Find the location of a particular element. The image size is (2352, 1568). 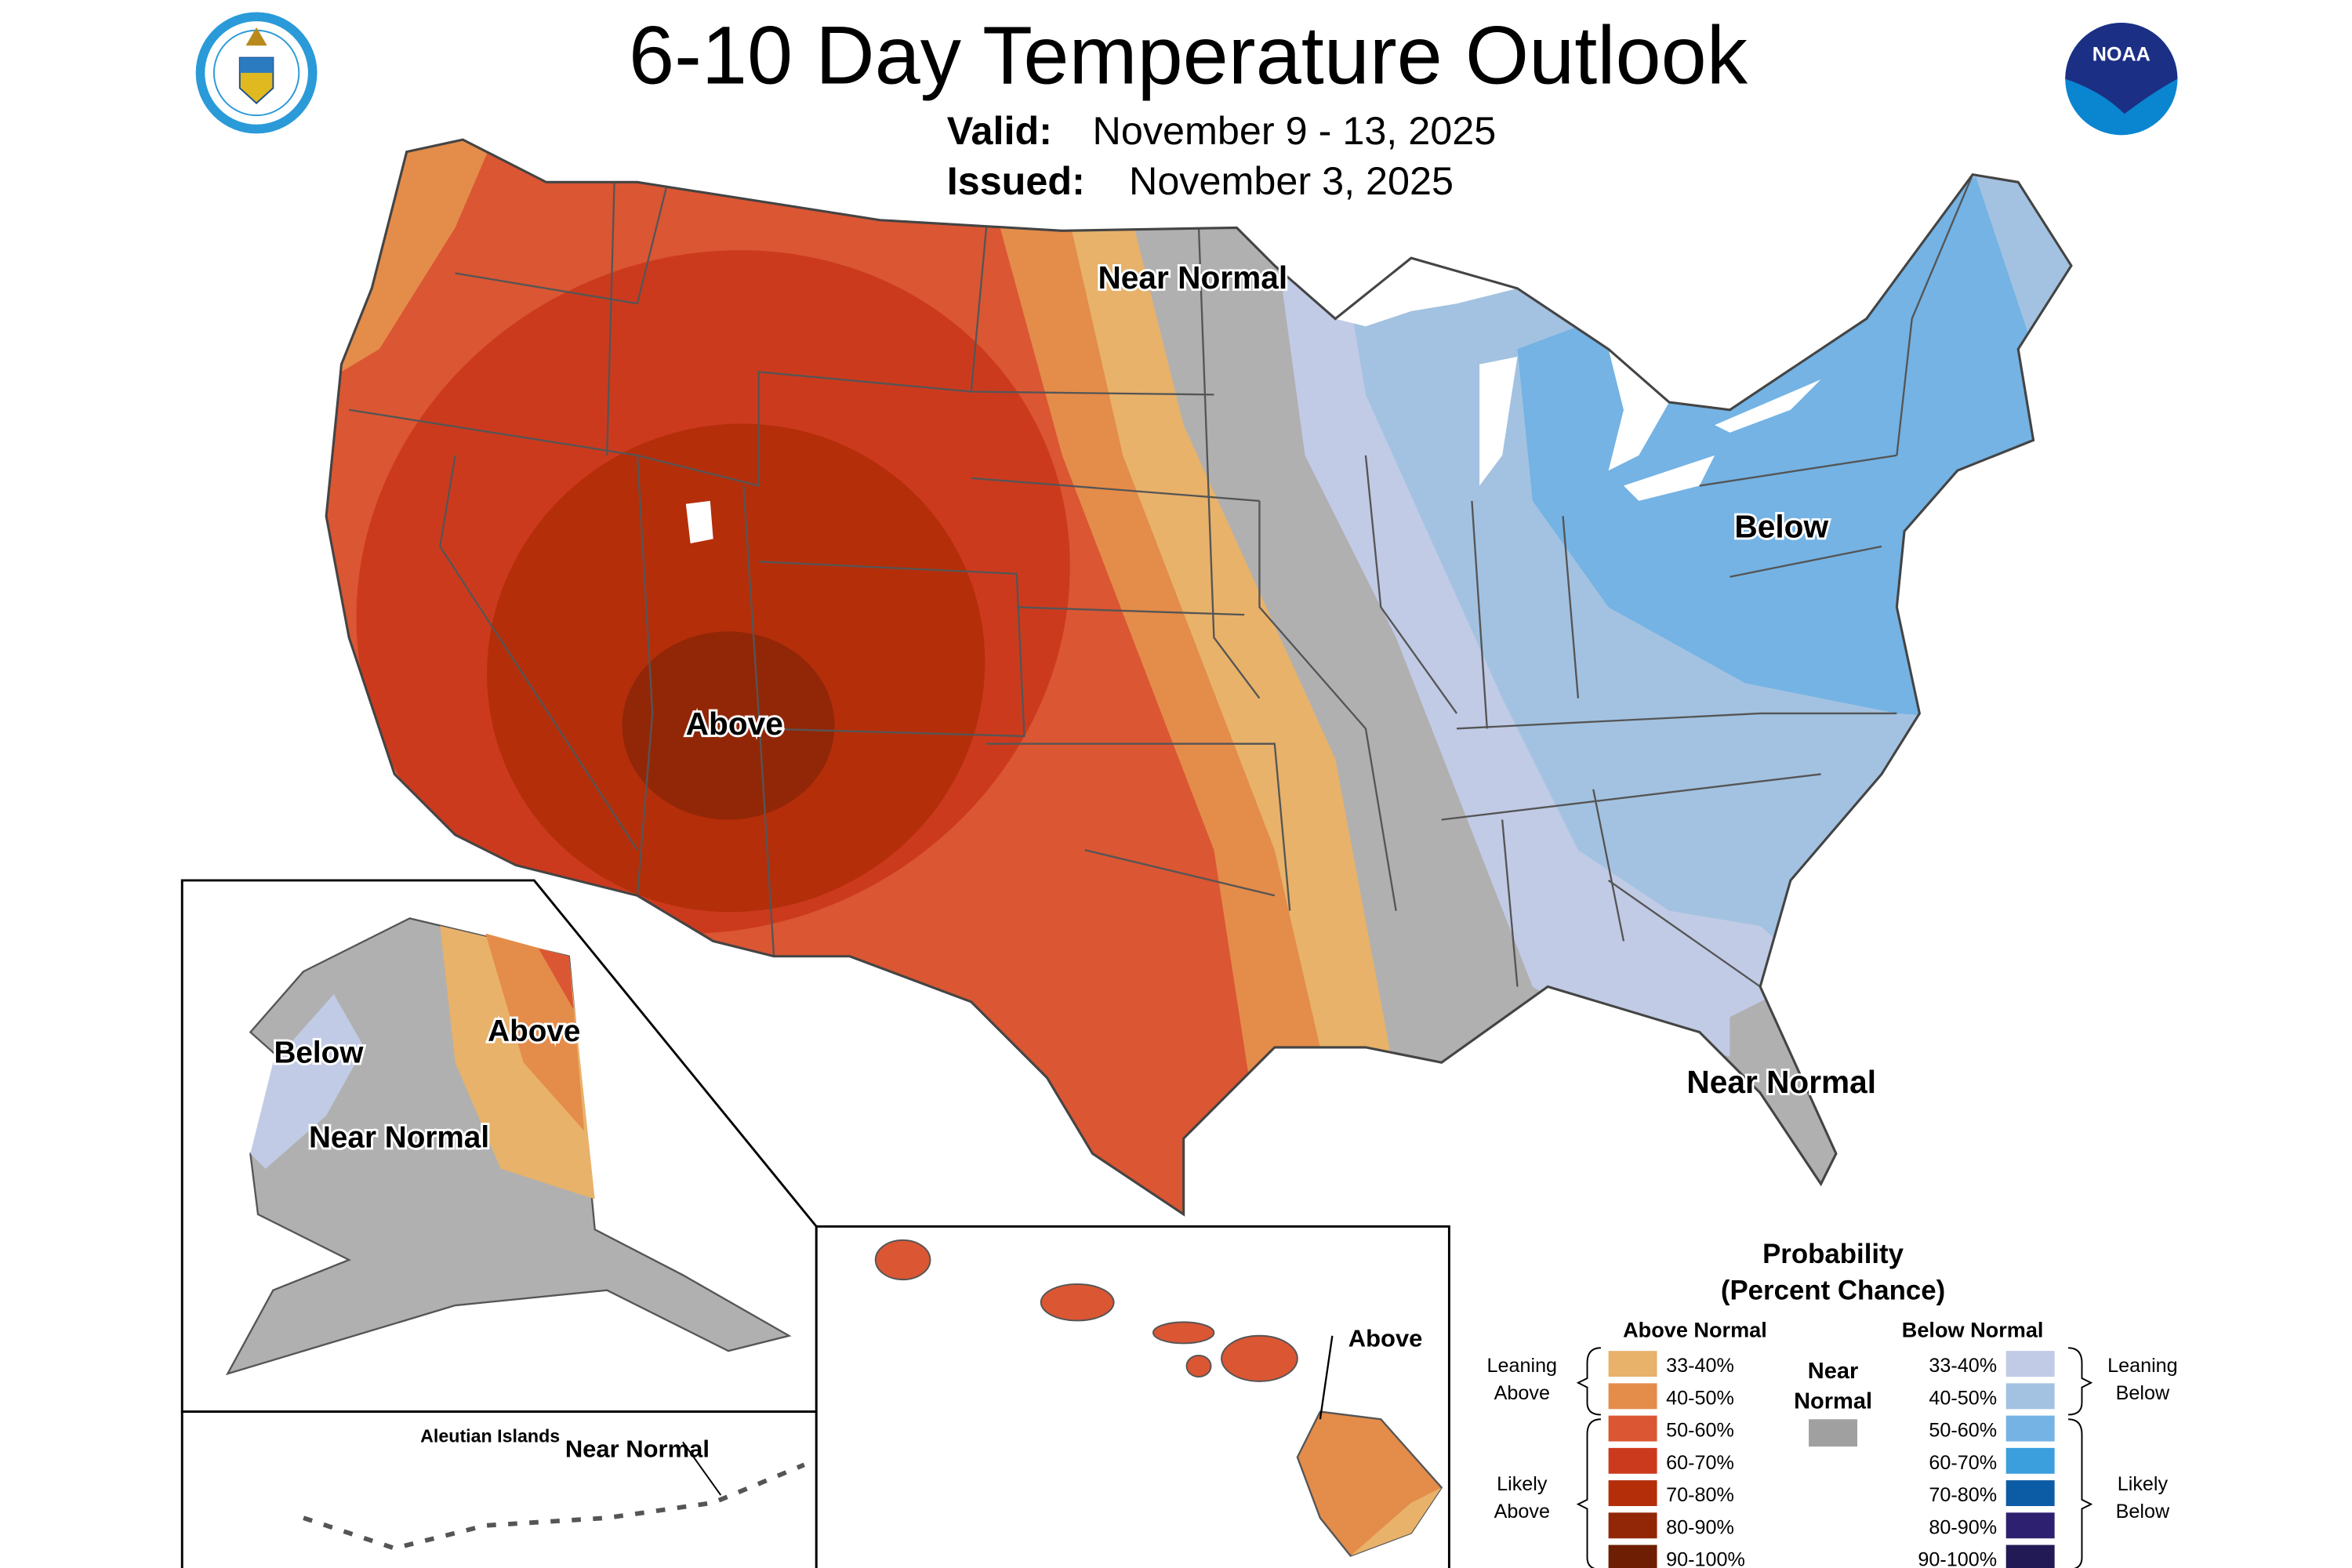

leaning-below-brace is located at coordinates (2080, 1381).